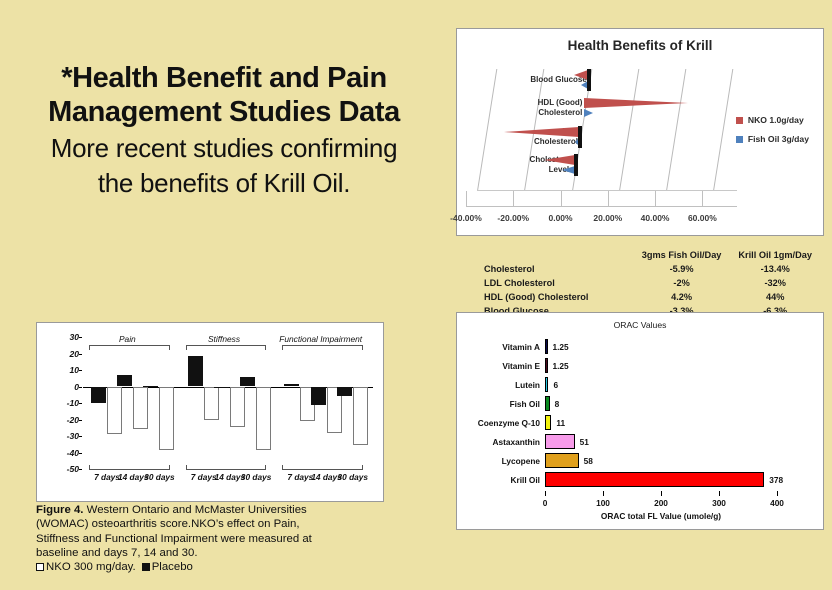 This screenshot has width=832, height=590. Describe the element at coordinates (602, 206) in the screenshot. I see `plot-floor-front` at that location.